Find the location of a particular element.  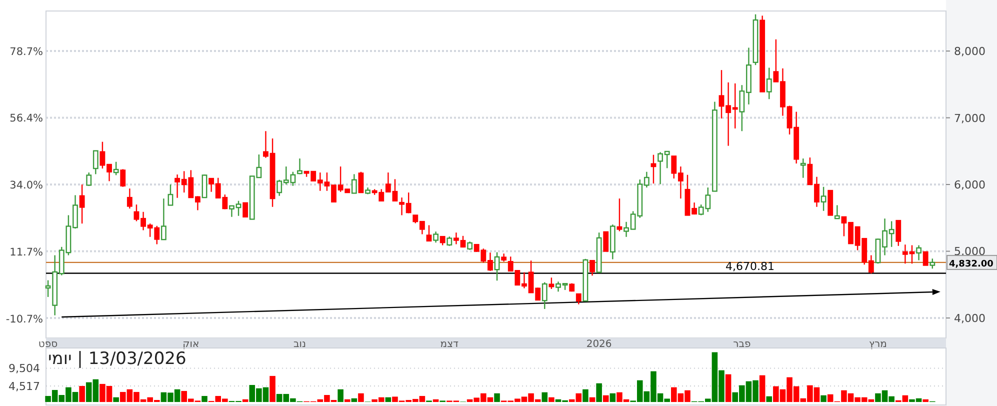

x-tick-label: נוב is located at coordinates (299, 344).